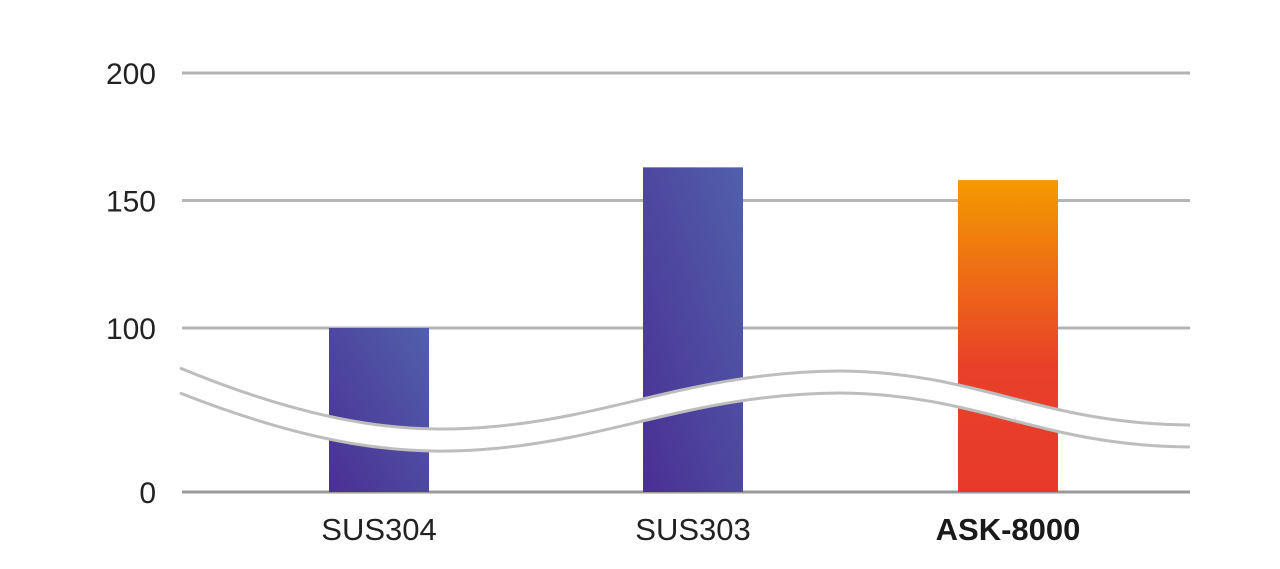 The width and height of the screenshot is (1280, 569). What do you see at coordinates (1008, 529) in the screenshot?
I see `x-tick-label: ASK-8000` at bounding box center [1008, 529].